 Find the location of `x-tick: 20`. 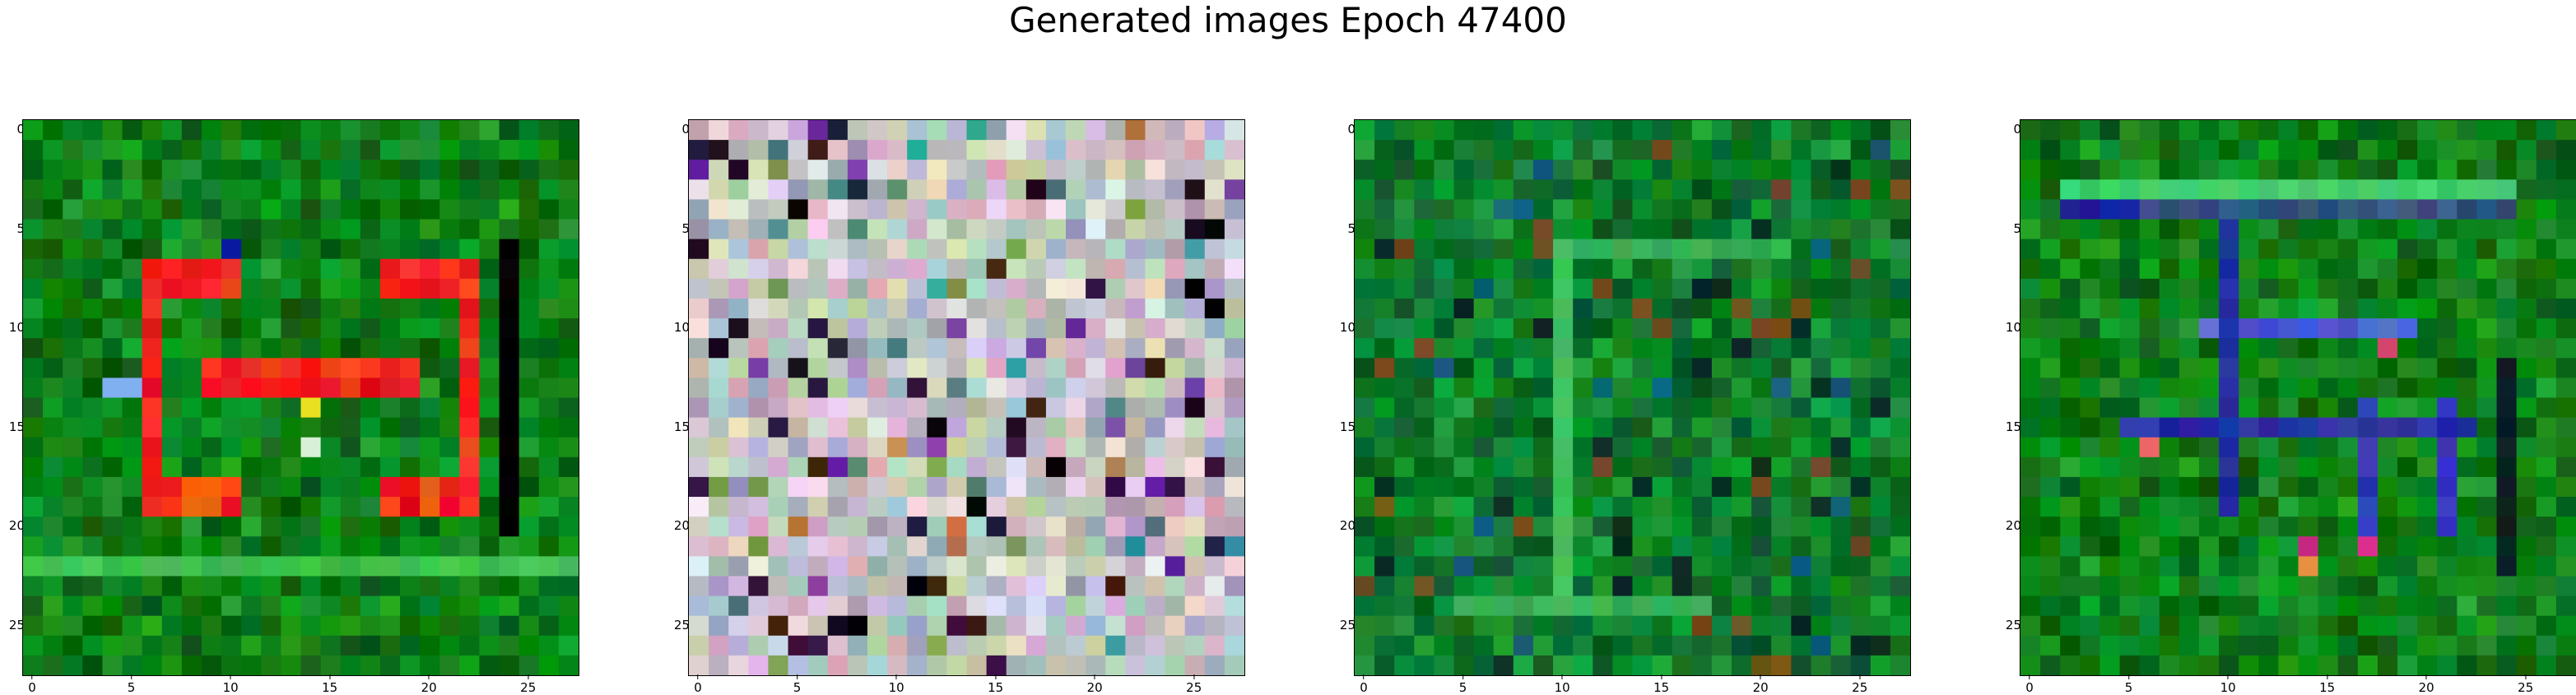

x-tick: 20 is located at coordinates (429, 684).